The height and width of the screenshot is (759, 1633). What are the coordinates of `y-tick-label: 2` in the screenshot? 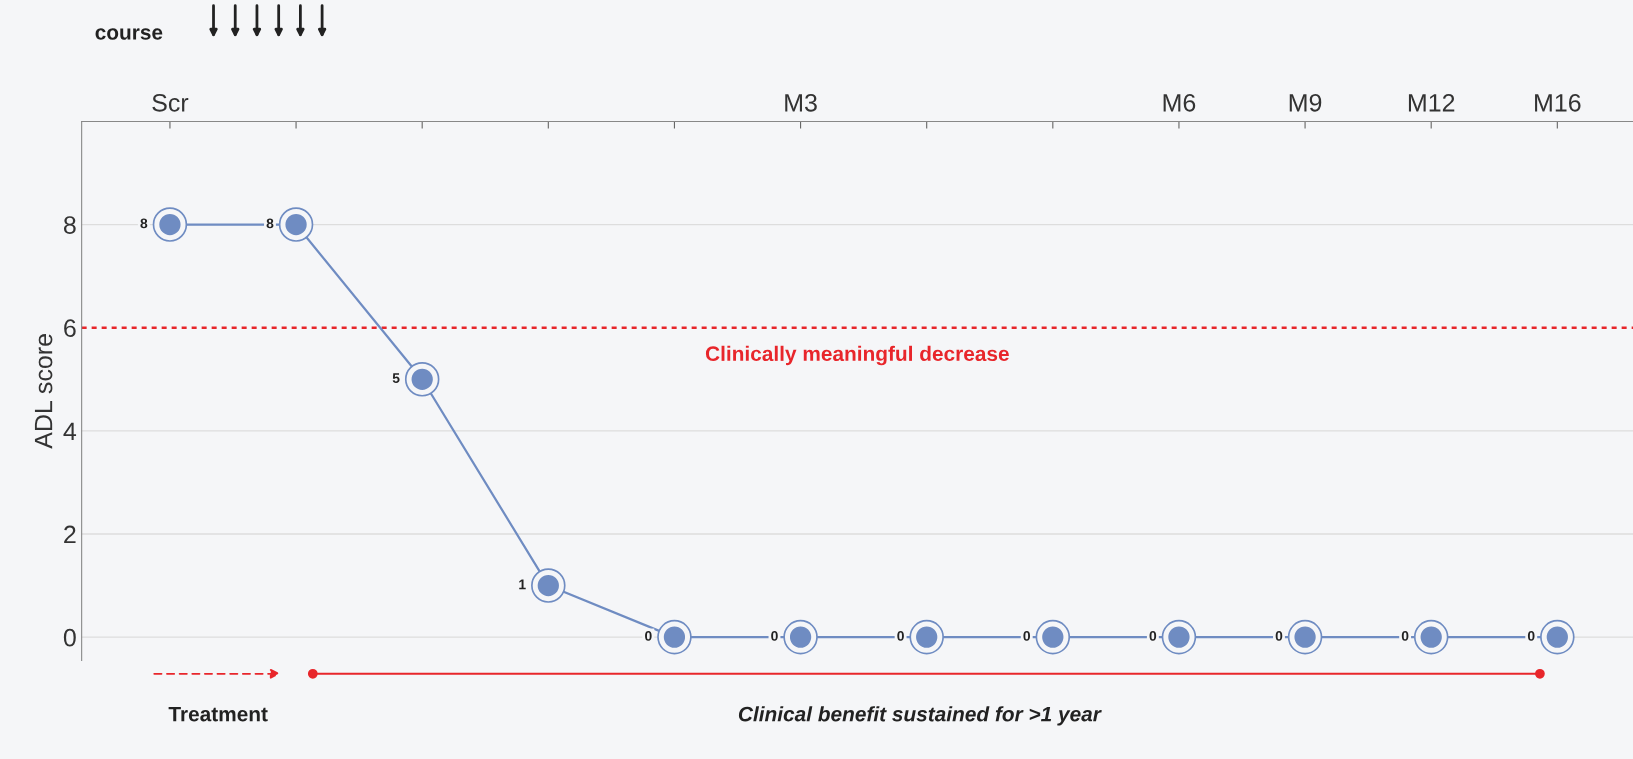 It's located at (70, 534).